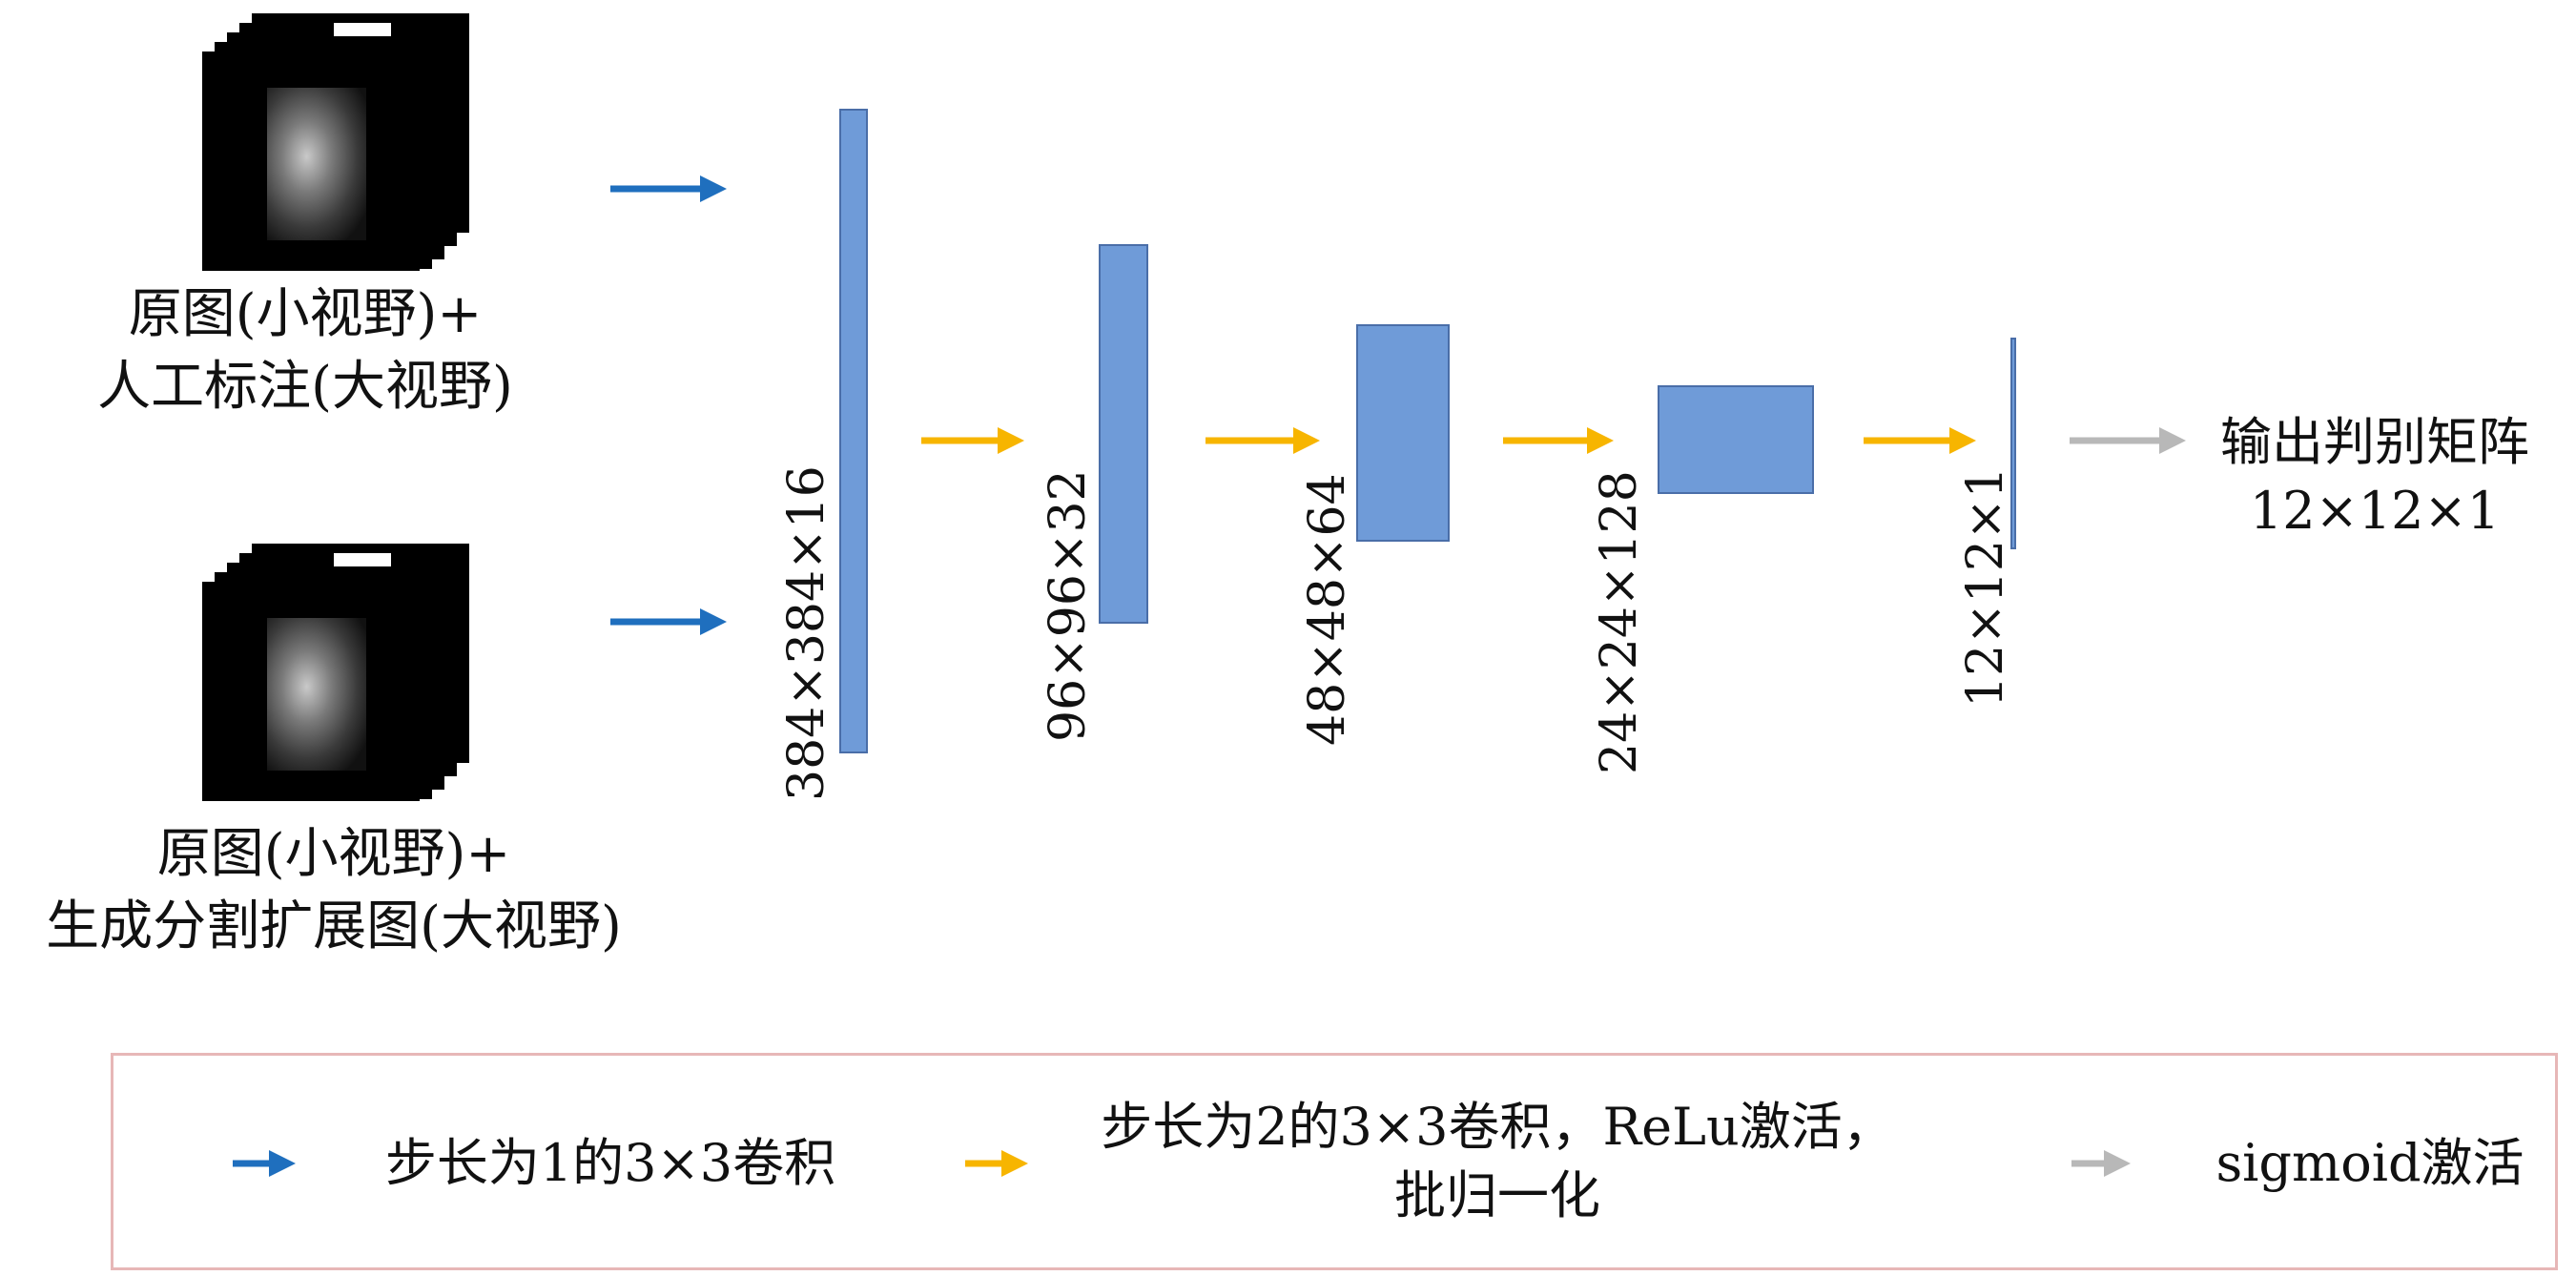 The height and width of the screenshot is (1276, 2576). What do you see at coordinates (1986, 587) in the screenshot?
I see `layer-label-5: 12×12×1` at bounding box center [1986, 587].